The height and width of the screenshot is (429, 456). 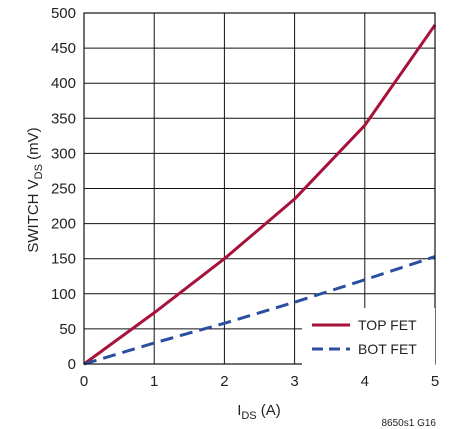 I want to click on y-tick-label: 300, so click(x=63, y=153).